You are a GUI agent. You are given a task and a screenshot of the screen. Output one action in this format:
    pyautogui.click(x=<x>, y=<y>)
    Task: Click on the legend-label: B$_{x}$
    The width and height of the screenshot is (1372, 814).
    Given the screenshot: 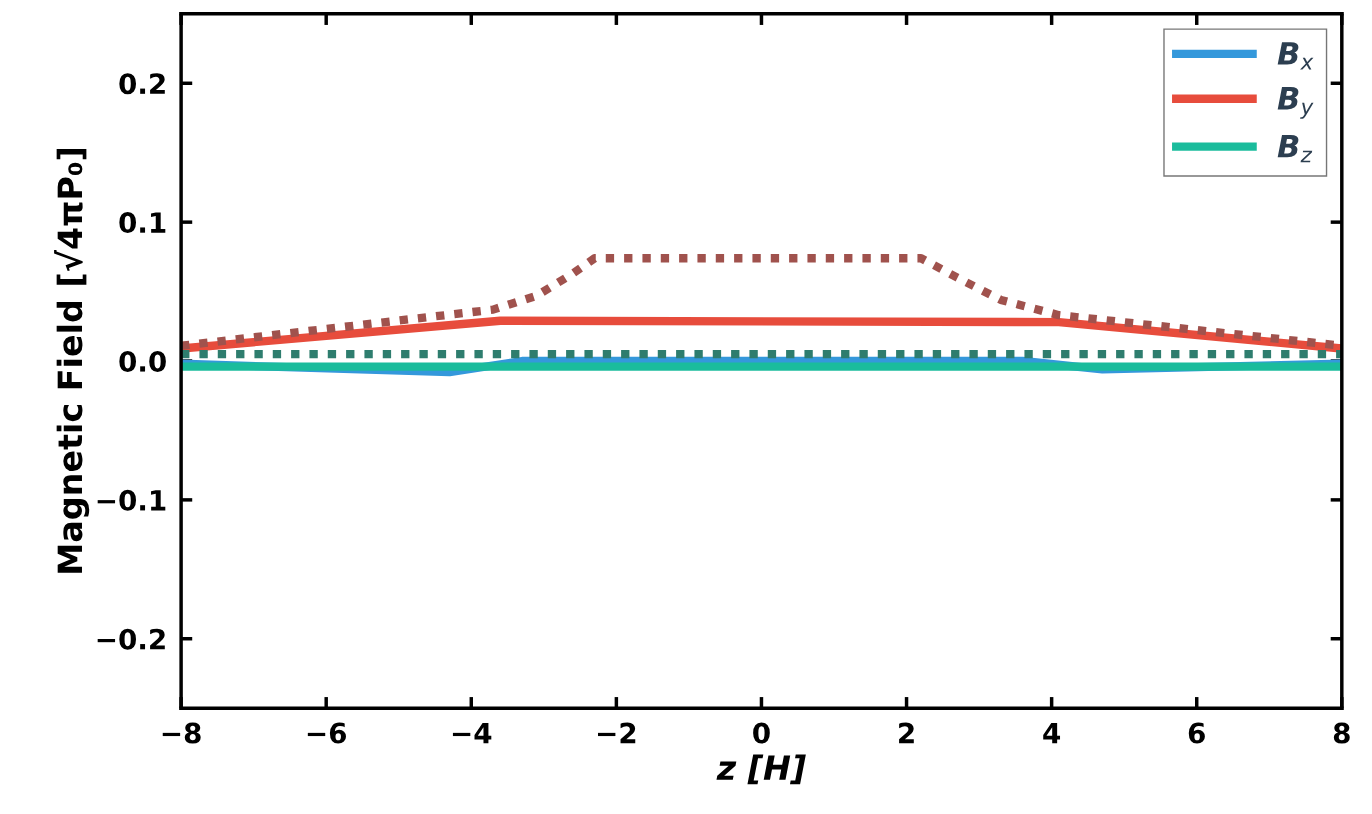 What is the action you would take?
    pyautogui.click(x=1295, y=56)
    